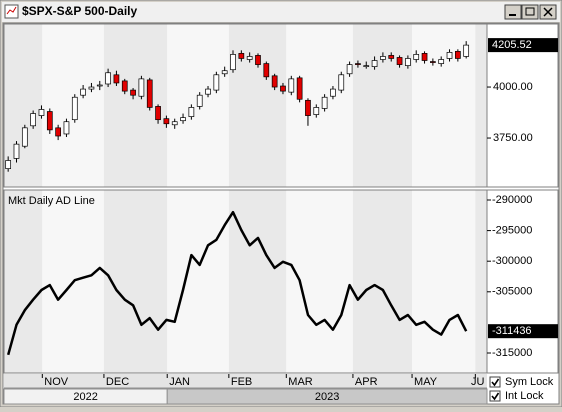  I want to click on x-tick-label: JU, so click(478, 382).